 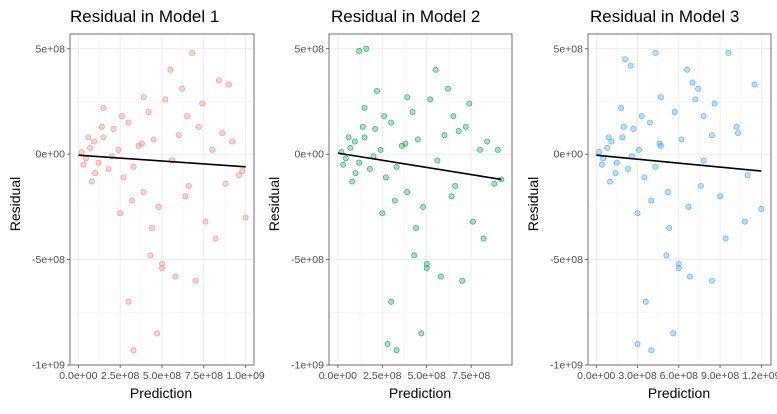 I want to click on x-tick-label: 9.0e+08, so click(x=720, y=376).